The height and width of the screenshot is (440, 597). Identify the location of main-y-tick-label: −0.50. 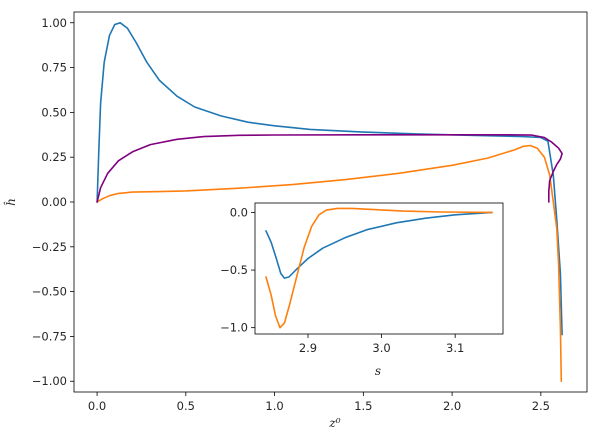
(49, 292).